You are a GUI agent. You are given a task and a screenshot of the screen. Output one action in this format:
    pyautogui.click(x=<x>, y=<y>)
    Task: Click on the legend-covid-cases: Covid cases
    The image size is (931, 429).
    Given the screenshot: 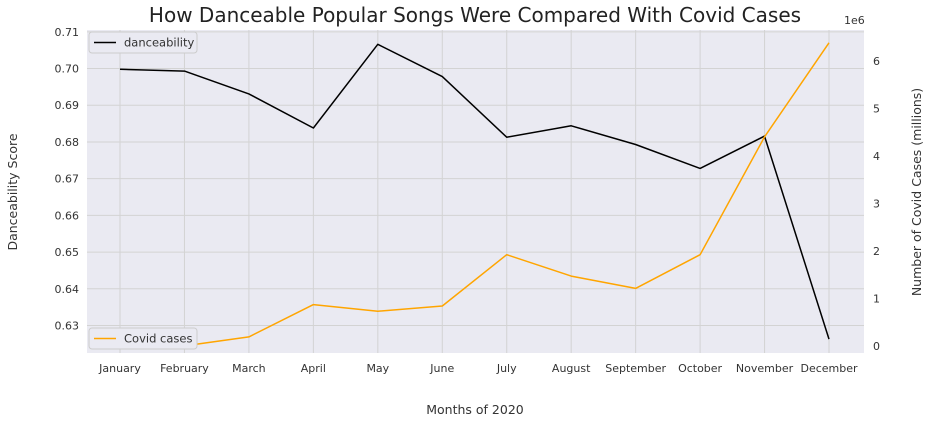 What is the action you would take?
    pyautogui.click(x=143, y=338)
    